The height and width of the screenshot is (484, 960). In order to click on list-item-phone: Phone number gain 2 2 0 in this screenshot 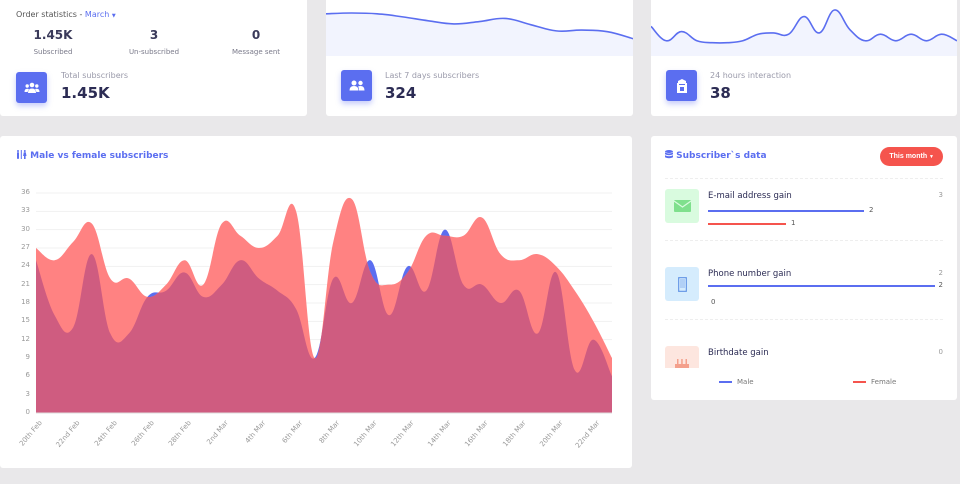, I will do `click(804, 287)`.